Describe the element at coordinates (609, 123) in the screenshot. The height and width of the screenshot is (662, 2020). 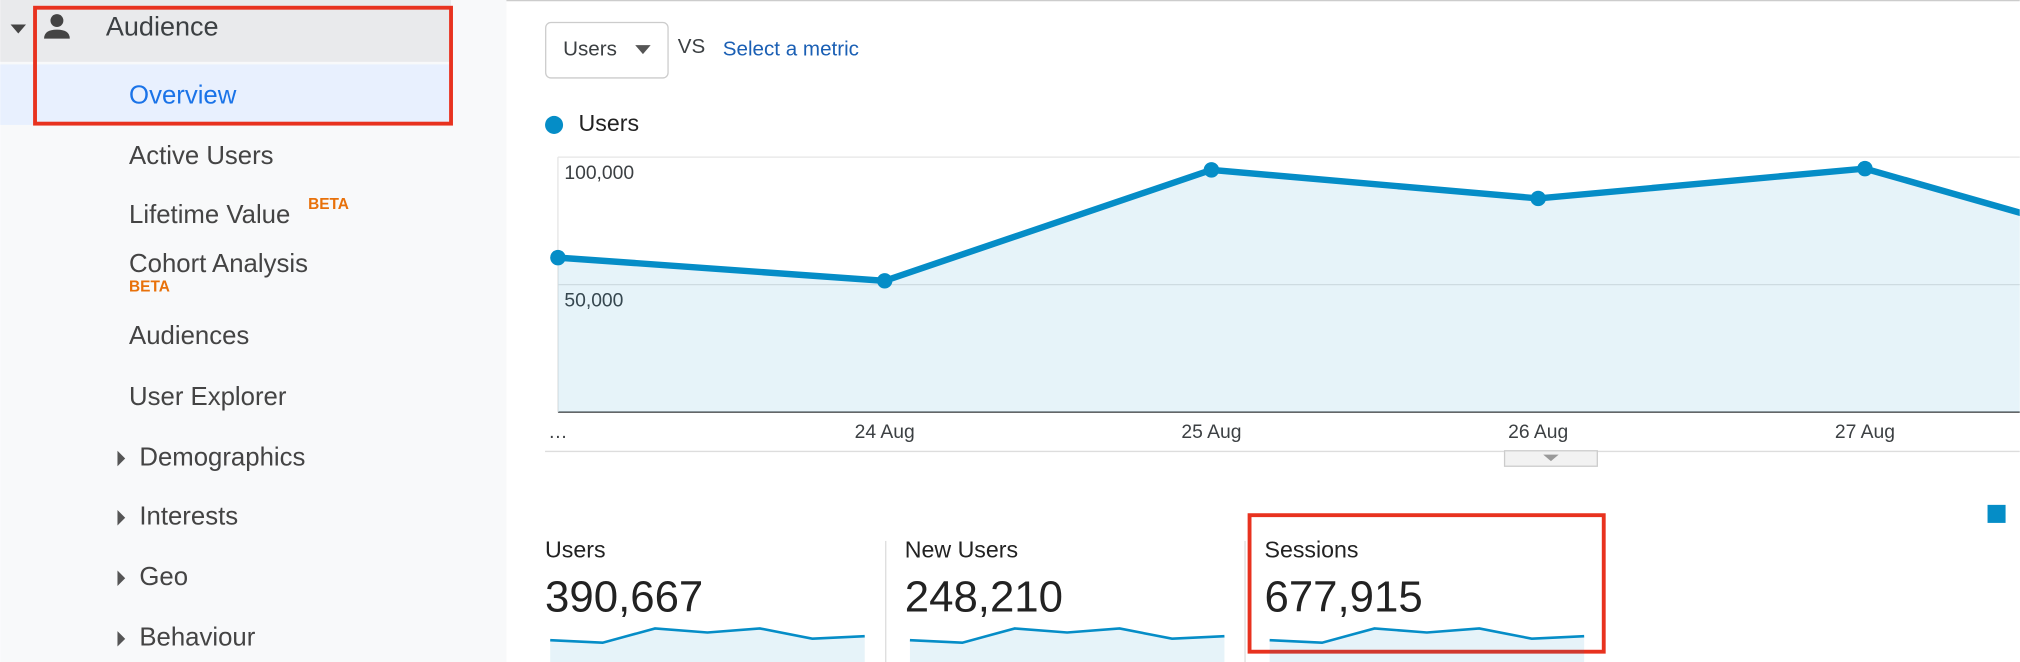
I see `legend-label: Users` at that location.